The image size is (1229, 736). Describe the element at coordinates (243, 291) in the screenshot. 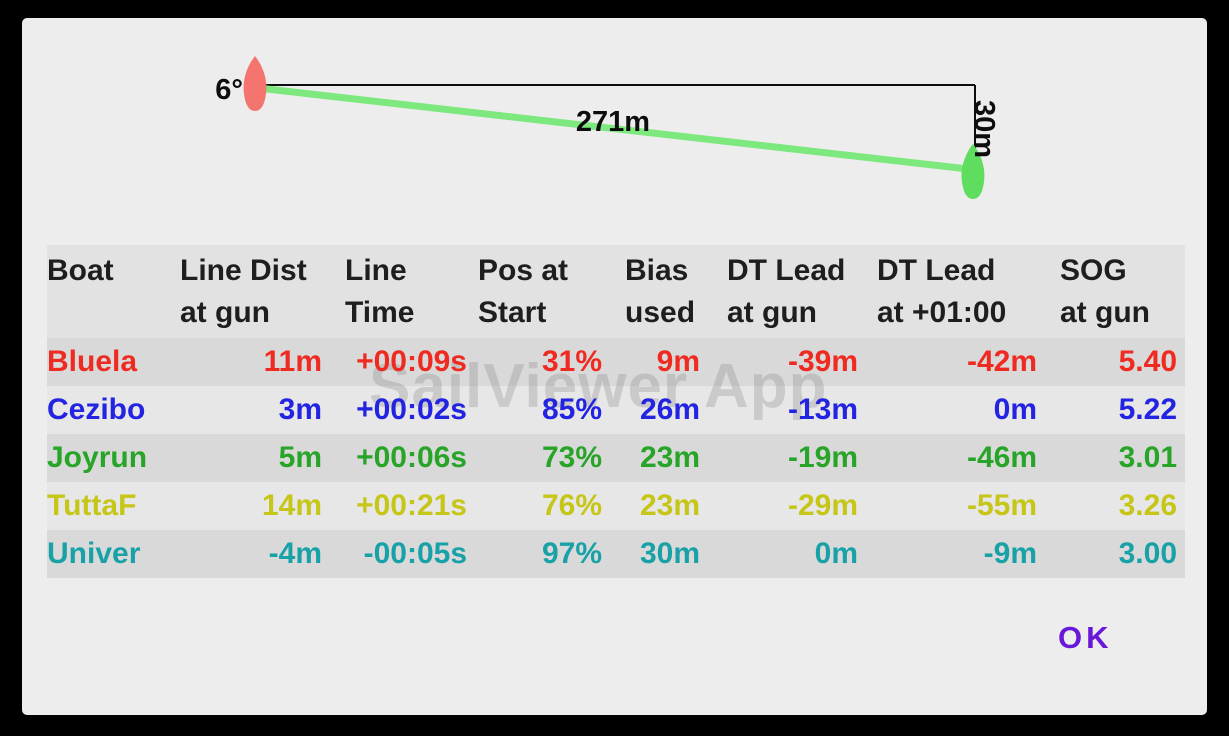

I see `header-line-dist: Line Dist at gun` at that location.